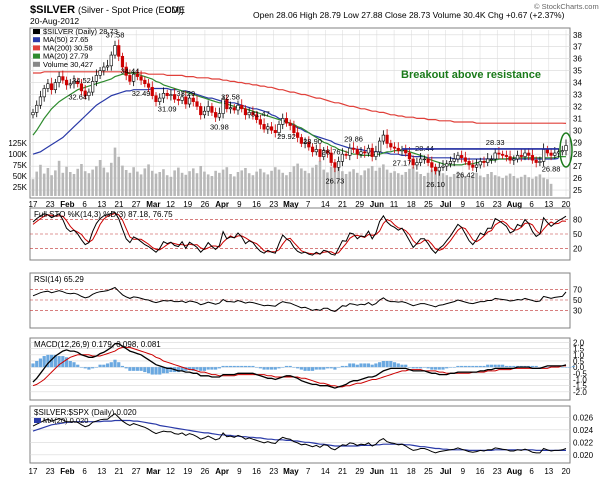 The image size is (609, 479). Describe the element at coordinates (579, 349) in the screenshot. I see `panel-tick-label: 1.5` at that location.